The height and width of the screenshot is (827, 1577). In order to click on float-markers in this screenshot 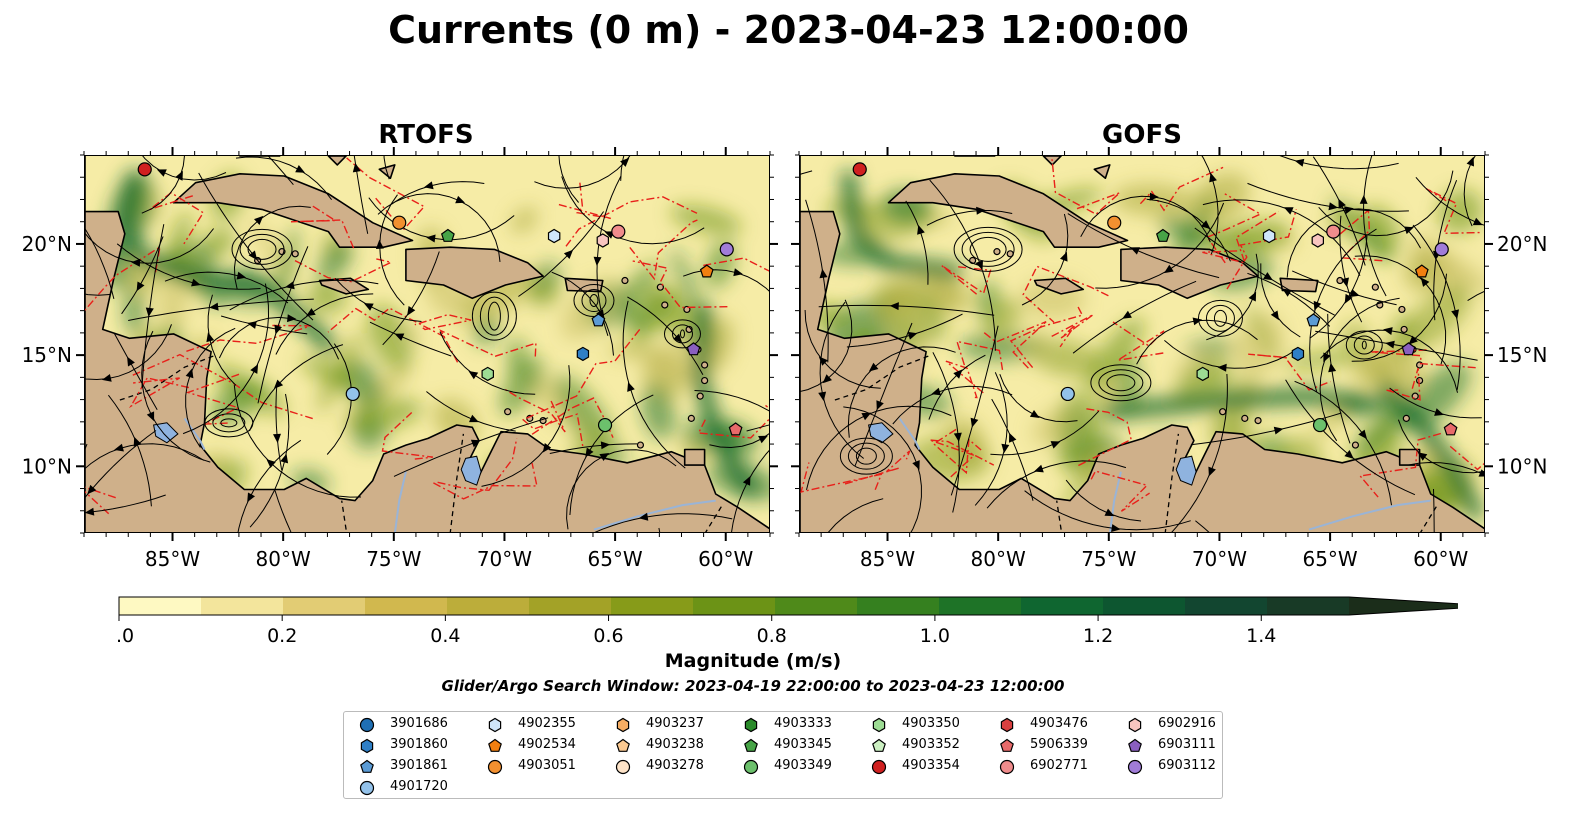, I will do `click(1155, 299)`.